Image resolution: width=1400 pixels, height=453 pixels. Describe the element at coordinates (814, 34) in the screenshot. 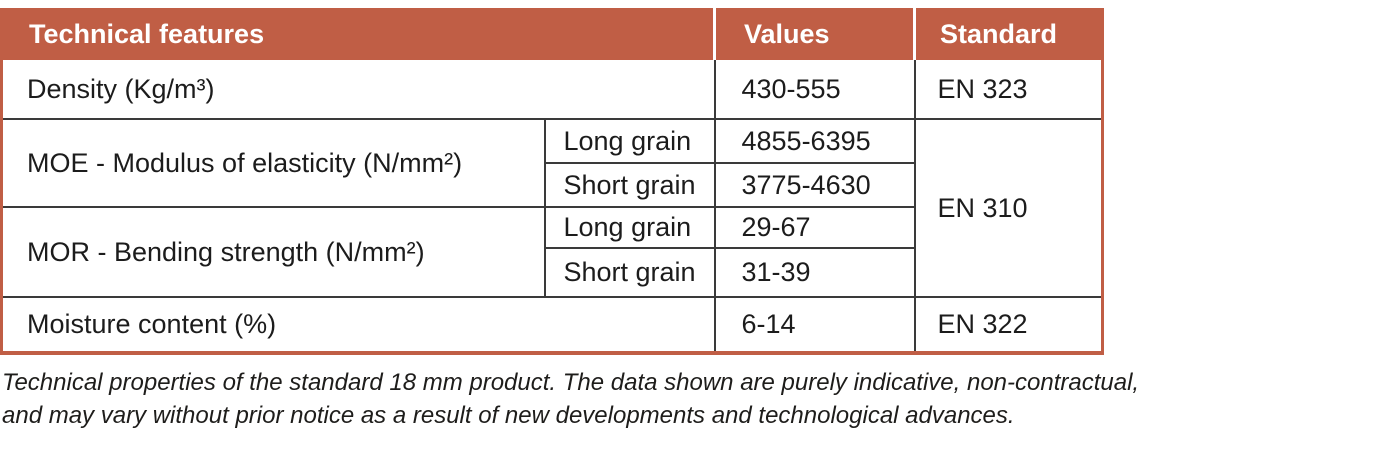

I see `column-header-values: Values` at that location.